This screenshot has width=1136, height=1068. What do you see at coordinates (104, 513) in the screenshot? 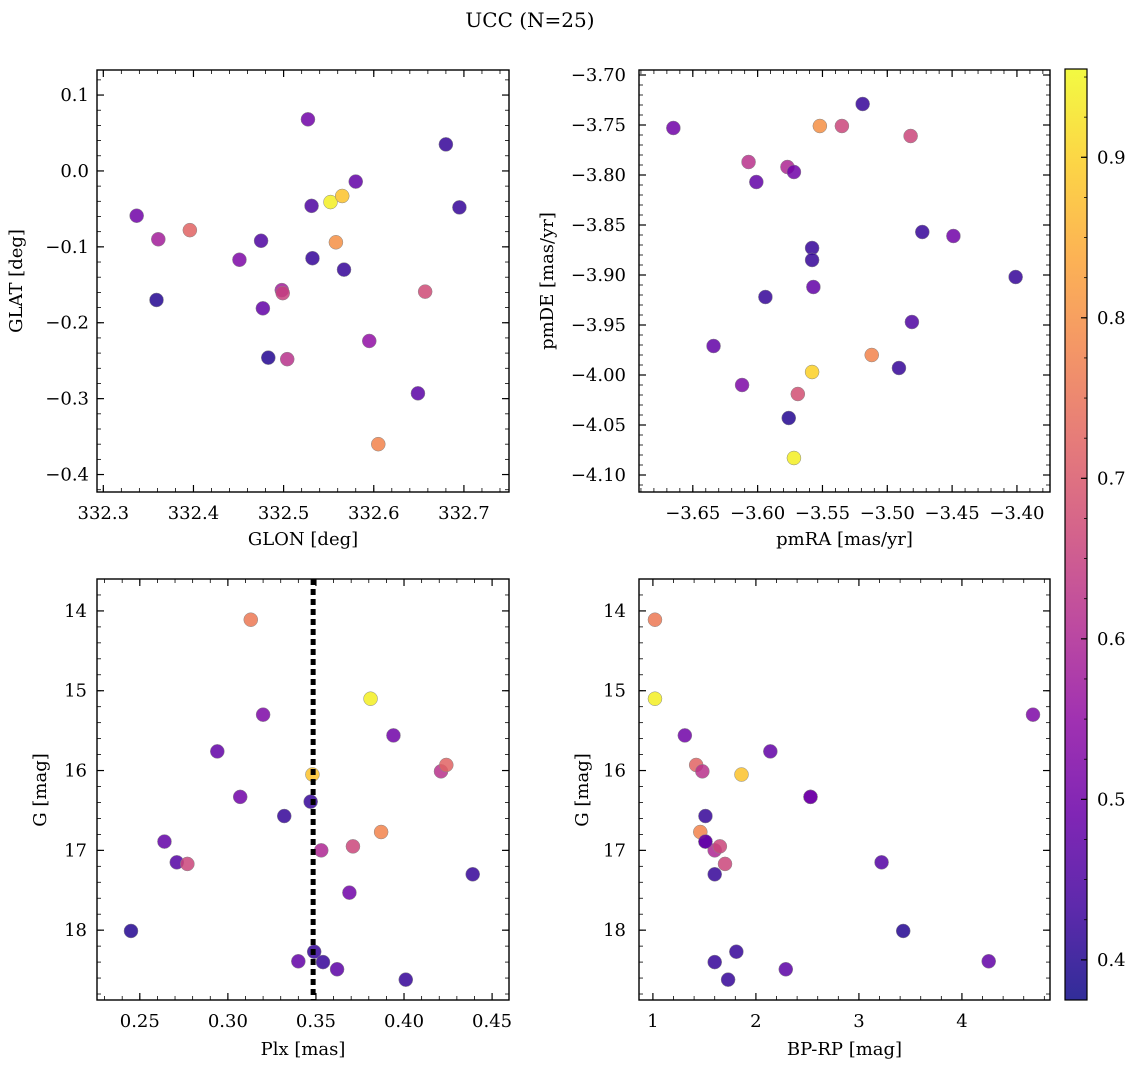
I see `x-tick-label: 332.3` at bounding box center [104, 513].